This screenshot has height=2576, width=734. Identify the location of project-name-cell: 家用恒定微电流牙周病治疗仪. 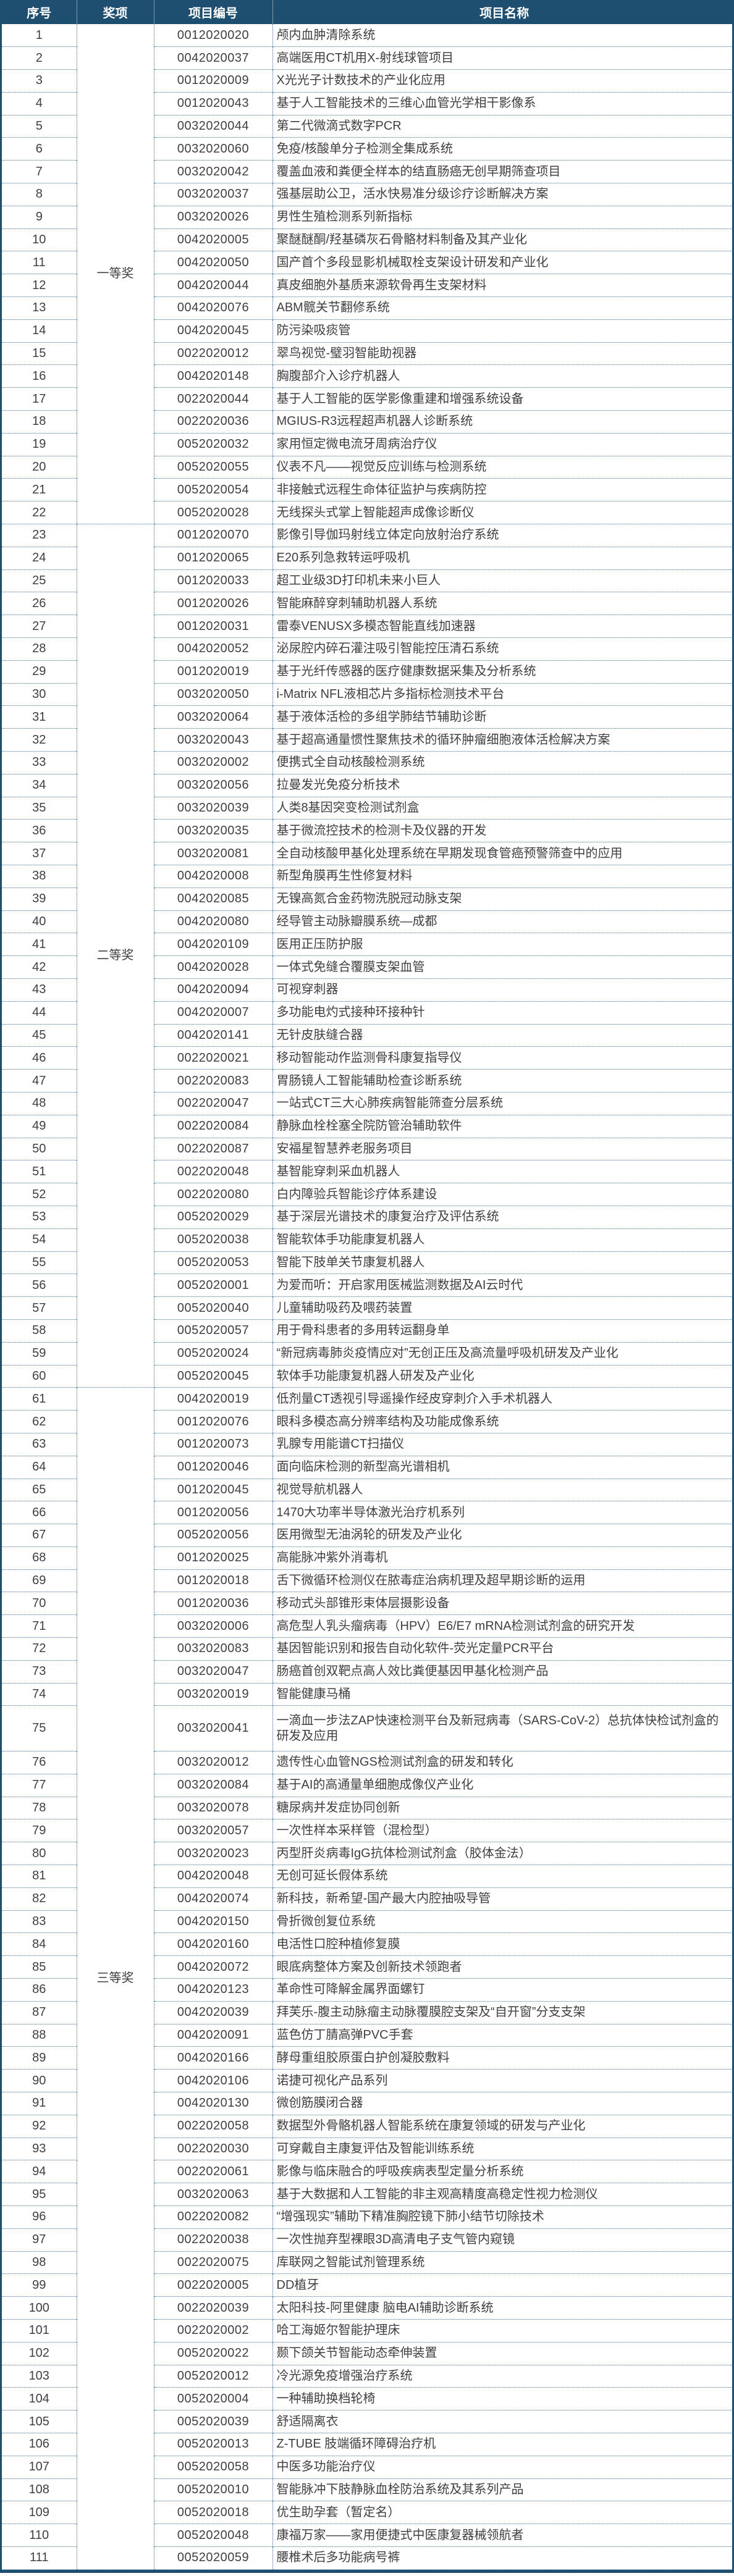
(503, 444).